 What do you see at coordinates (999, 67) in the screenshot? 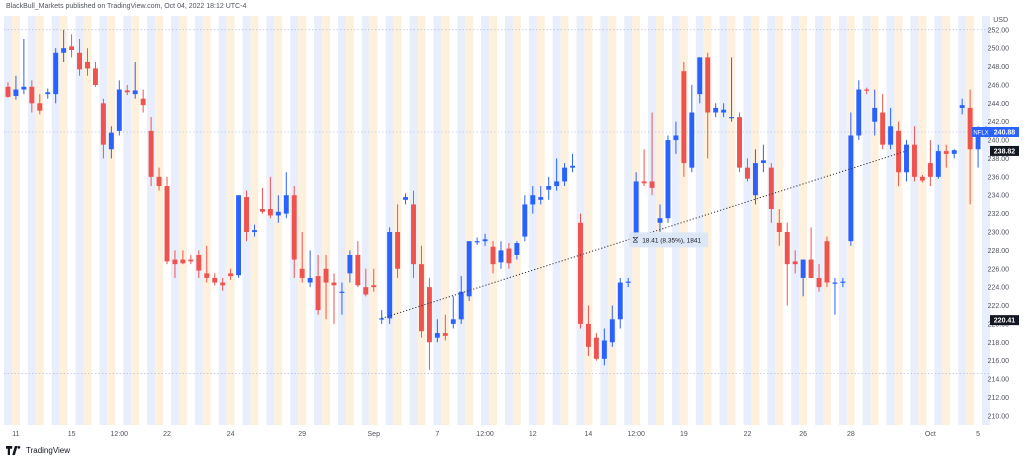
I see `price-tick-label: 248.00` at bounding box center [999, 67].